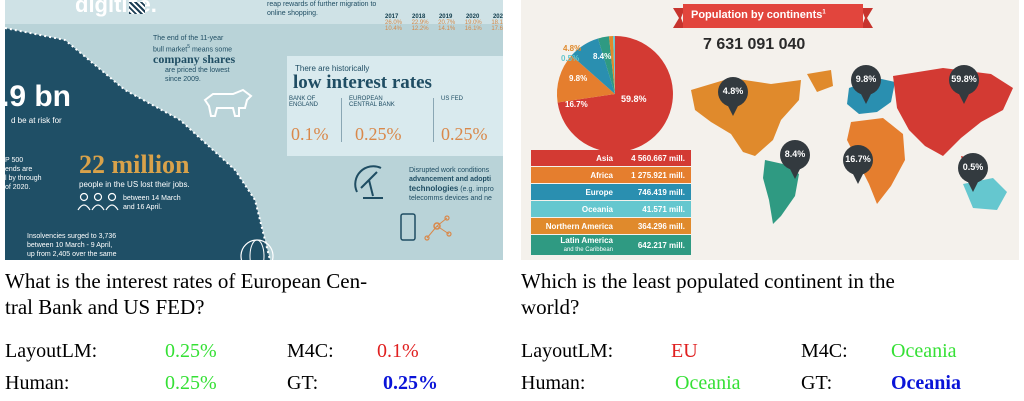  I want to click on left-answer-row-2: Human: 0.25% GT: 0.25%, so click(255, 383).